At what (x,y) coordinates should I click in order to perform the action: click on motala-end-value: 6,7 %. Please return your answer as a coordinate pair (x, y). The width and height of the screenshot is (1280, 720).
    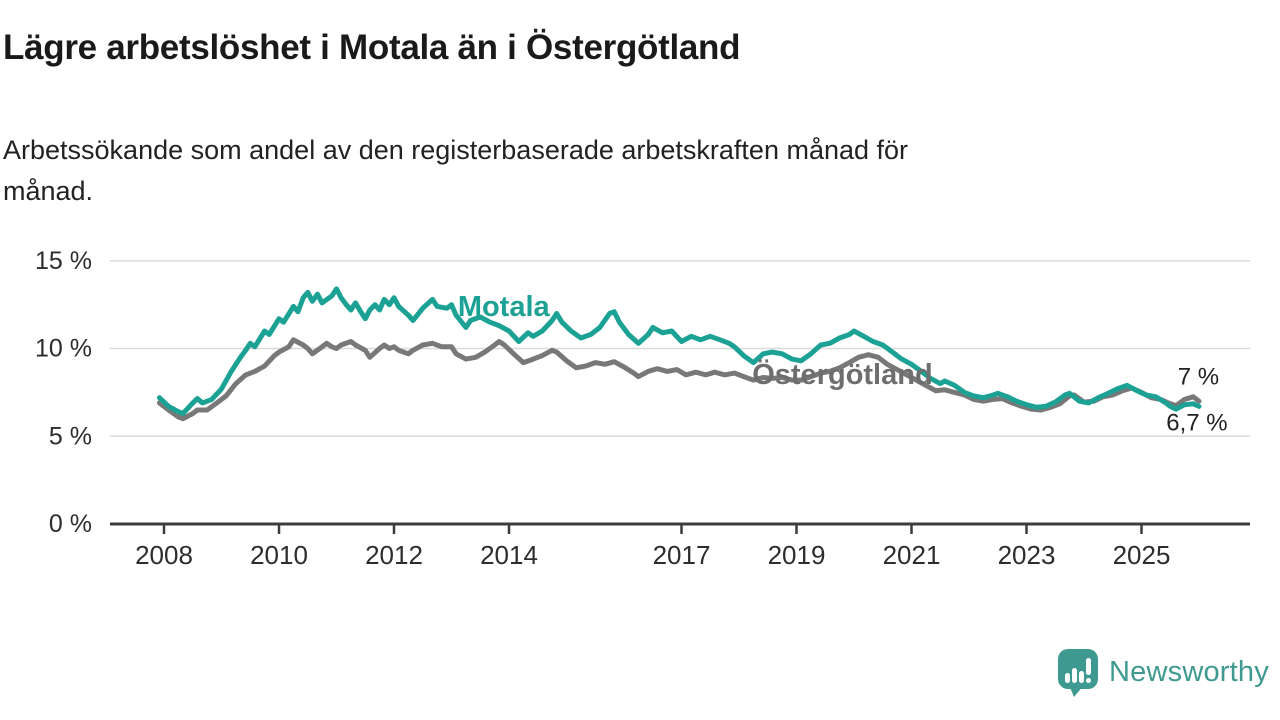
    Looking at the image, I should click on (1196, 422).